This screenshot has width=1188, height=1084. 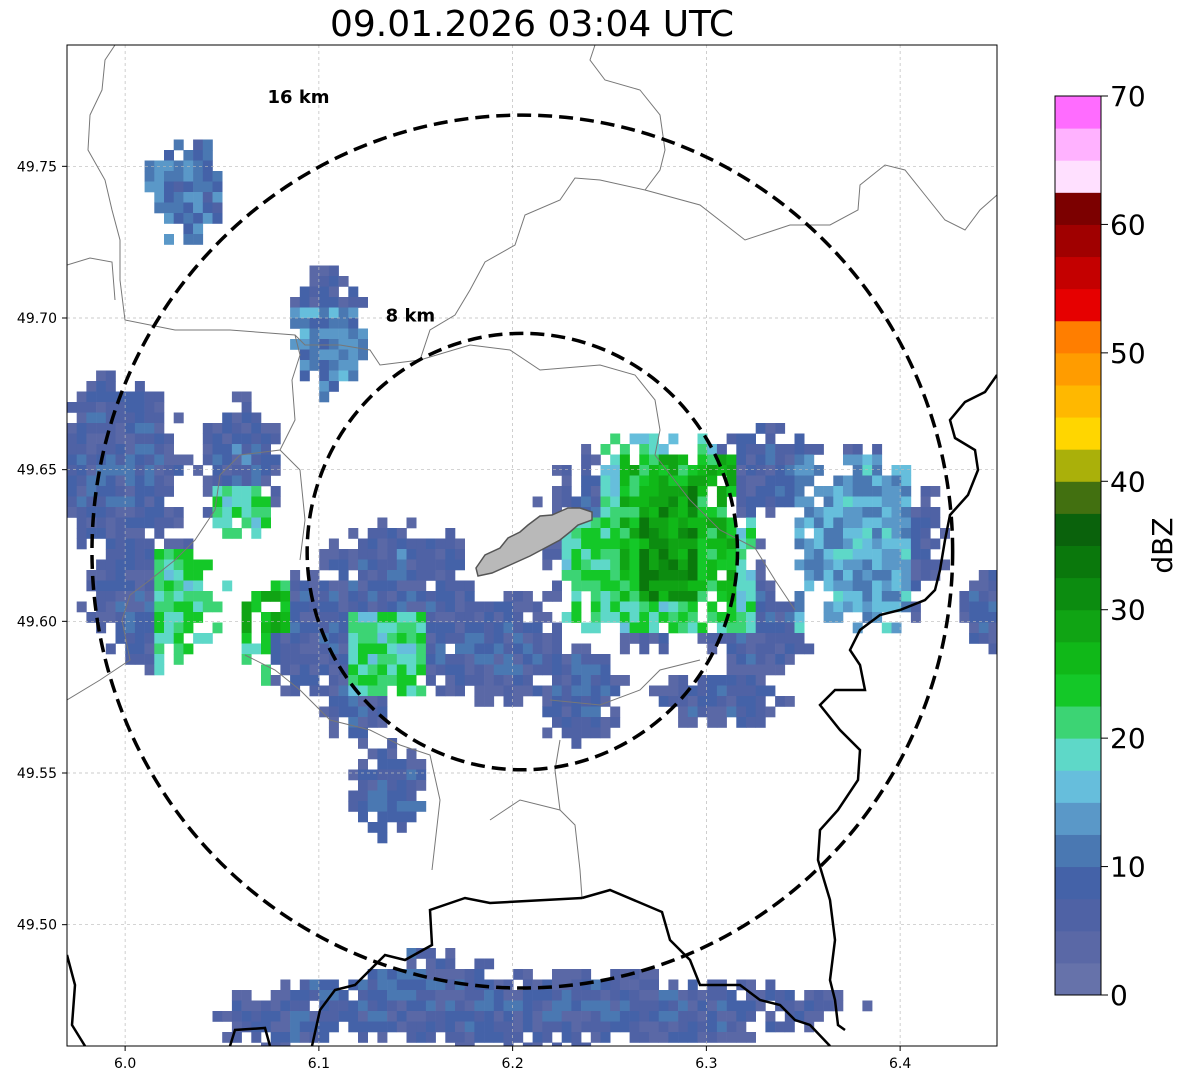 I want to click on colorbar-swatch, so click(x=1078, y=112).